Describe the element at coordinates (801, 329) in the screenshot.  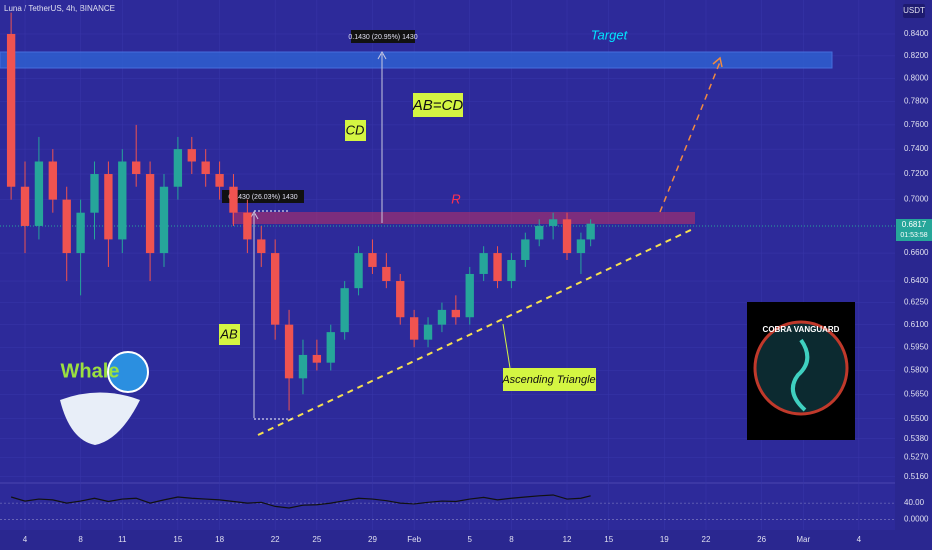
I see `cobra-logo-text: COBRA VANGUARD` at that location.